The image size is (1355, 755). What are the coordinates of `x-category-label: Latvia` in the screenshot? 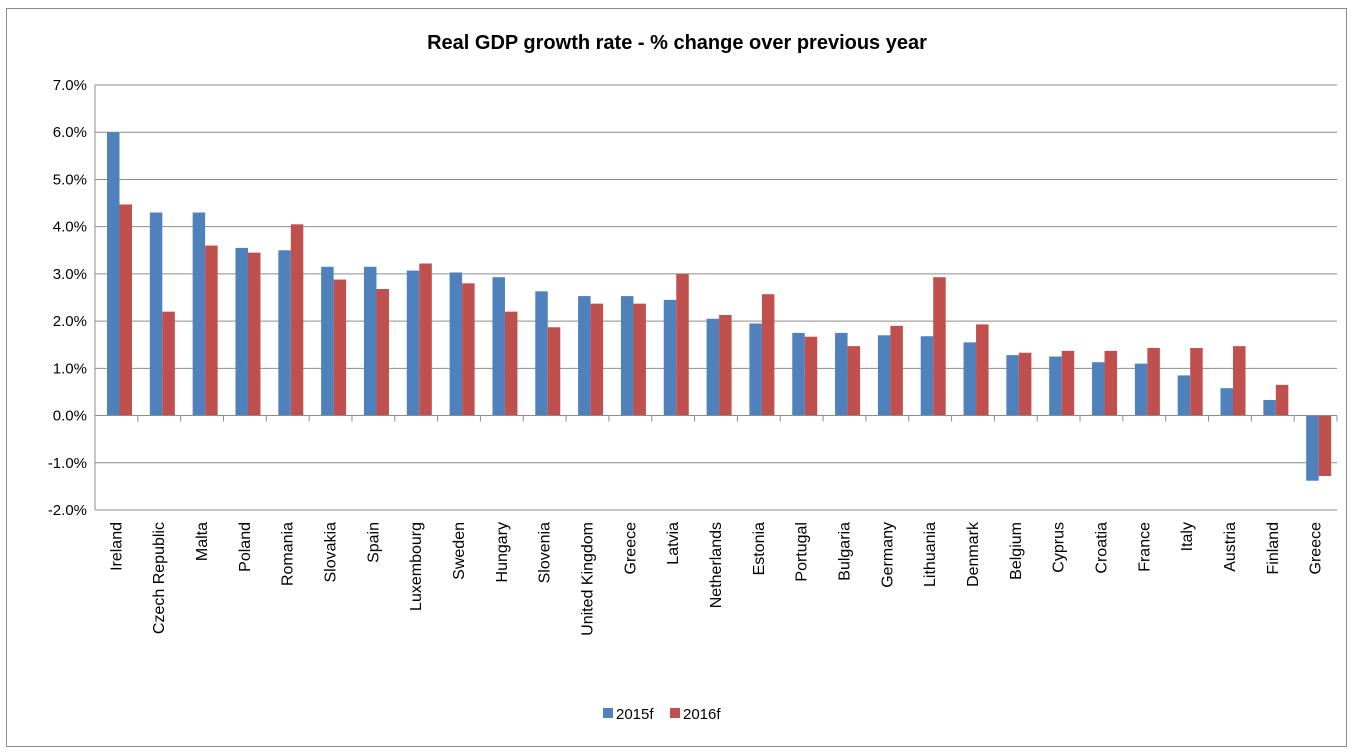 It's located at (673, 543).